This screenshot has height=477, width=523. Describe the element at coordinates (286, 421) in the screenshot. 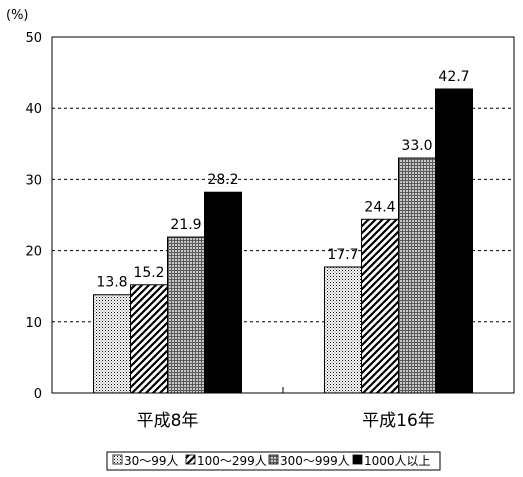

I see `category-labels: 平成8年 平成16年` at that location.